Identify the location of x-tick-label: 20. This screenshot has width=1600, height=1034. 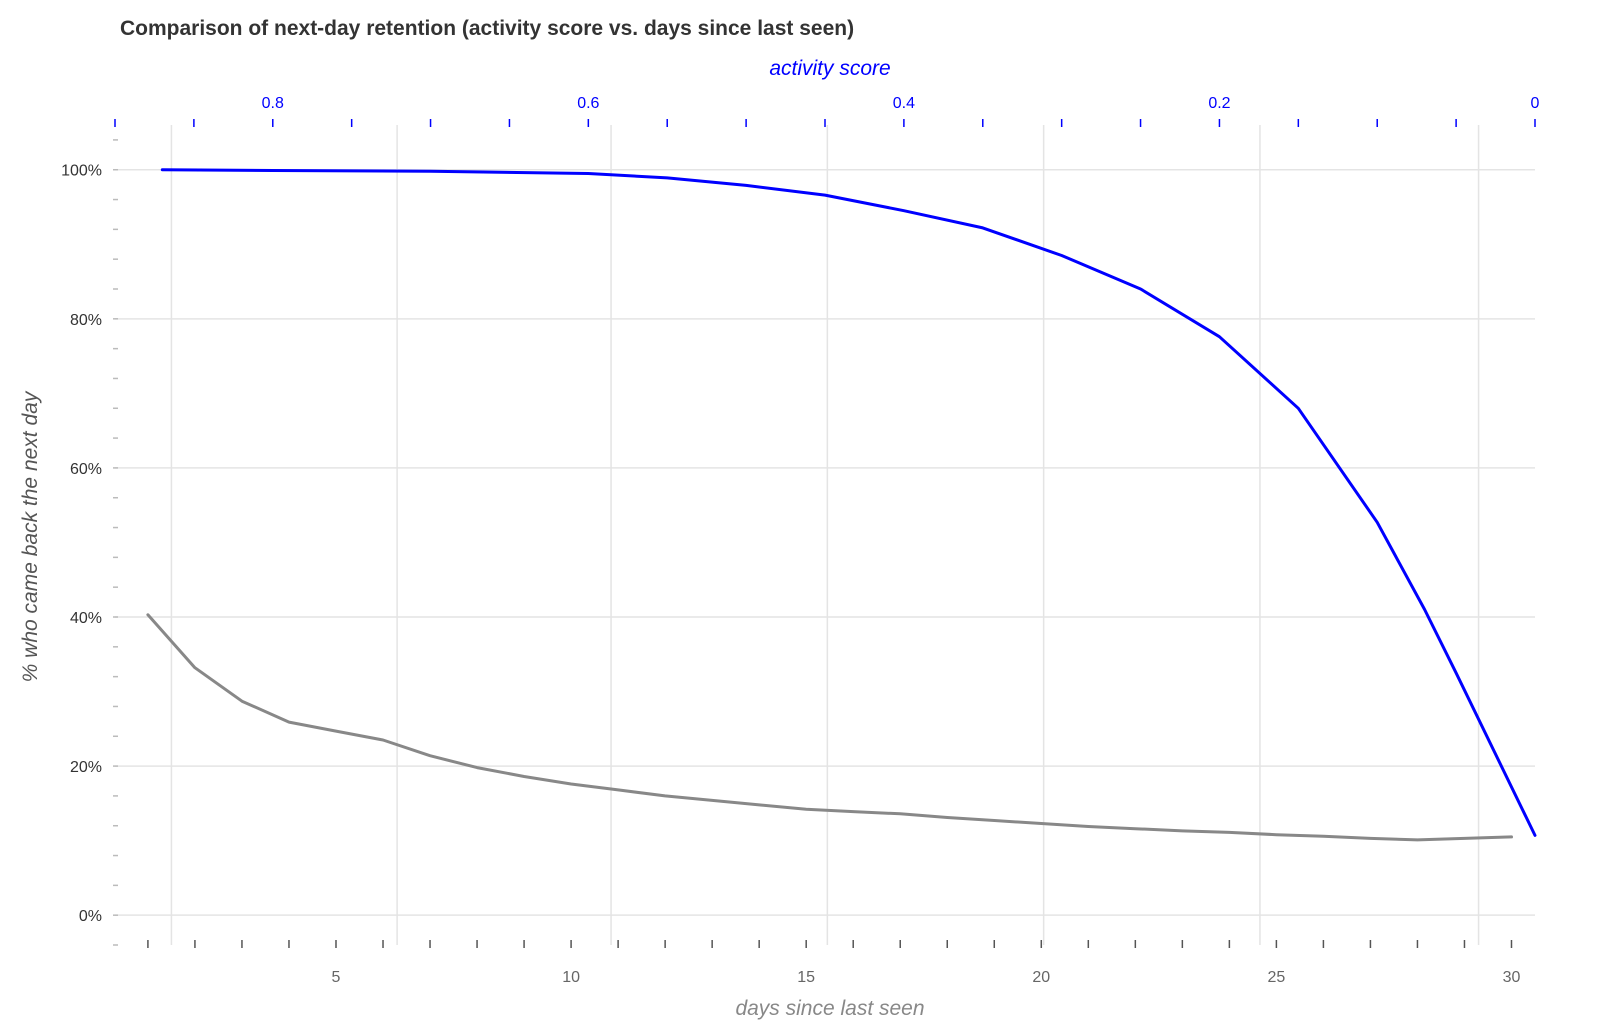
(1041, 977).